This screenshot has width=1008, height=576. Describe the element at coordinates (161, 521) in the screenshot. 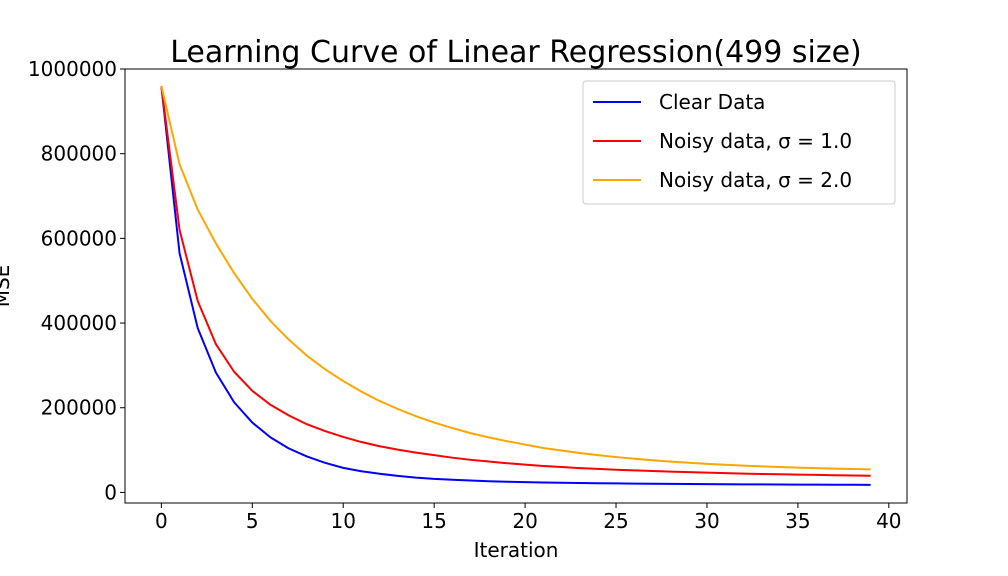

I see `x-tick-label: 0` at that location.